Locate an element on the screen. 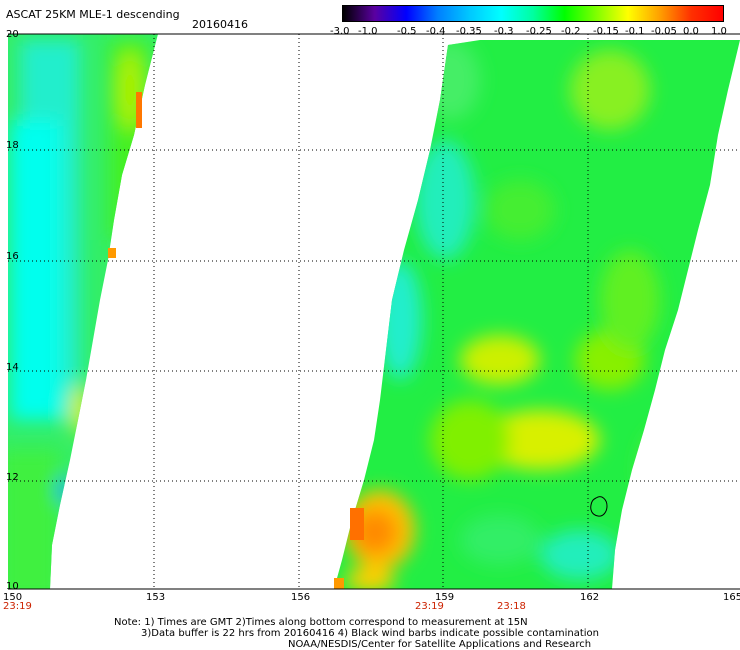 This screenshot has width=740, height=650. colorbar-label: -0.2 is located at coordinates (571, 31).